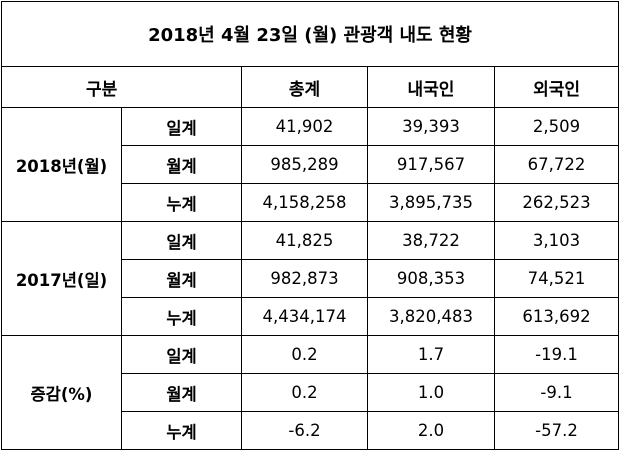  What do you see at coordinates (61, 392) in the screenshot?
I see `group-label-change: 증감(%)` at bounding box center [61, 392].